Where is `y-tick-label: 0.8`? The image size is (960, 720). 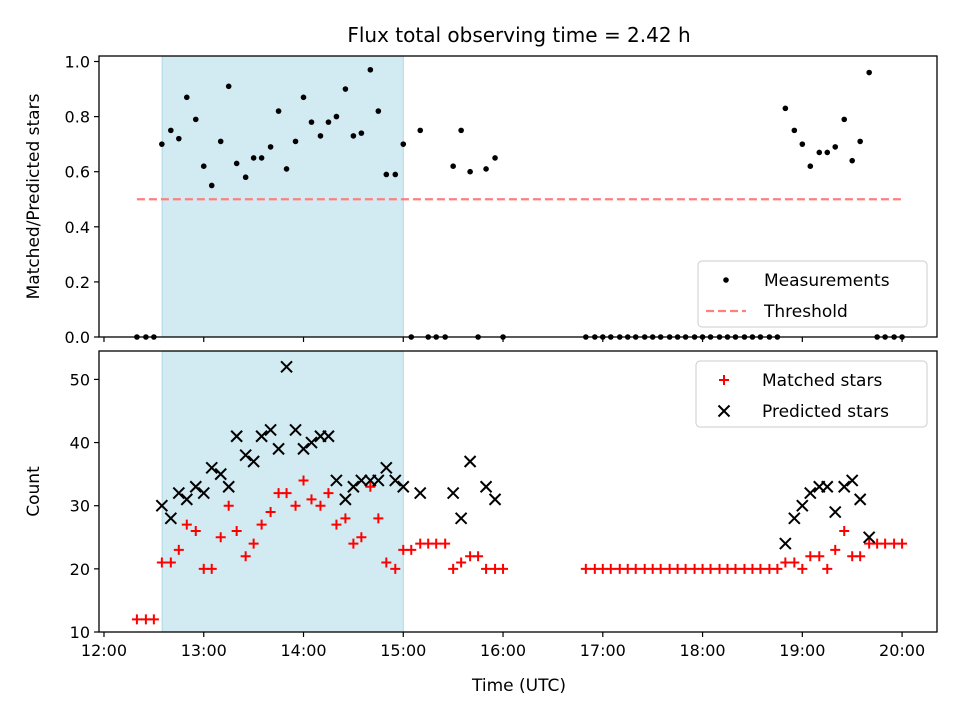
y-tick-label: 0.8 is located at coordinates (77, 117).